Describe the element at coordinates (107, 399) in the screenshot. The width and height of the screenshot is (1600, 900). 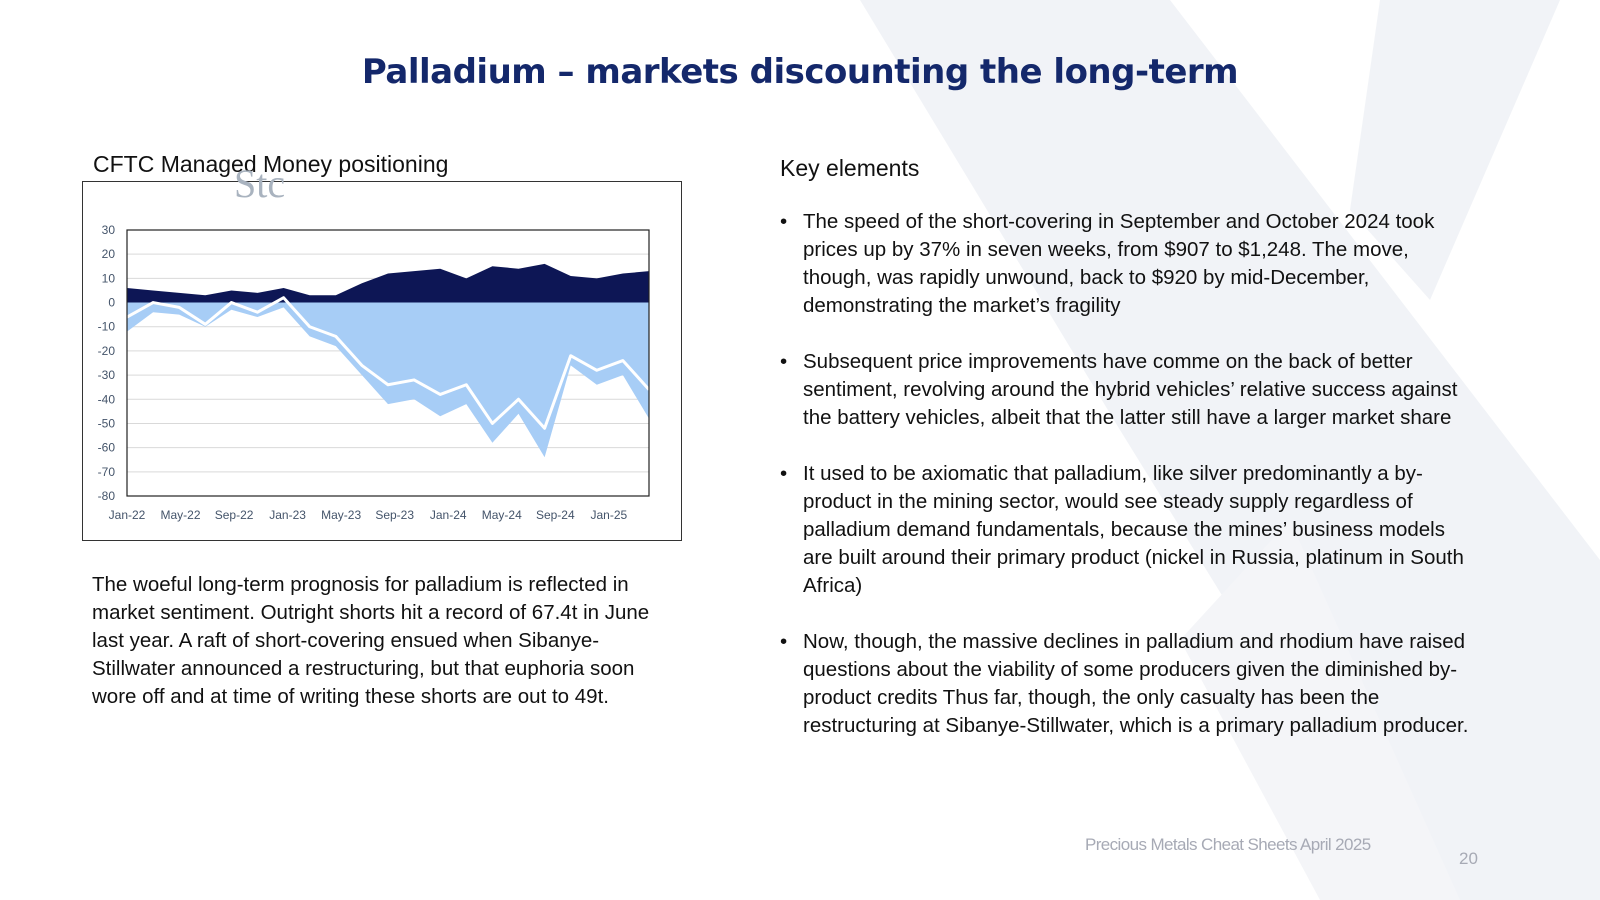
I see `y-tick-label: -40` at that location.